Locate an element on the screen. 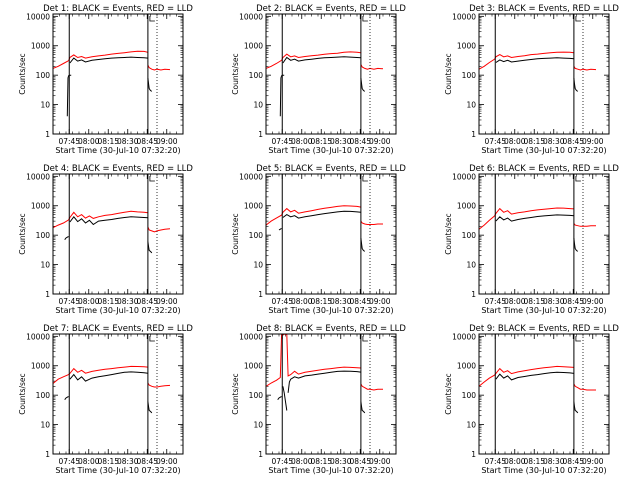 This screenshot has height=480, width=640. panel-title: Det 2: BLACK = Events, RED = LLD is located at coordinates (331, 9).